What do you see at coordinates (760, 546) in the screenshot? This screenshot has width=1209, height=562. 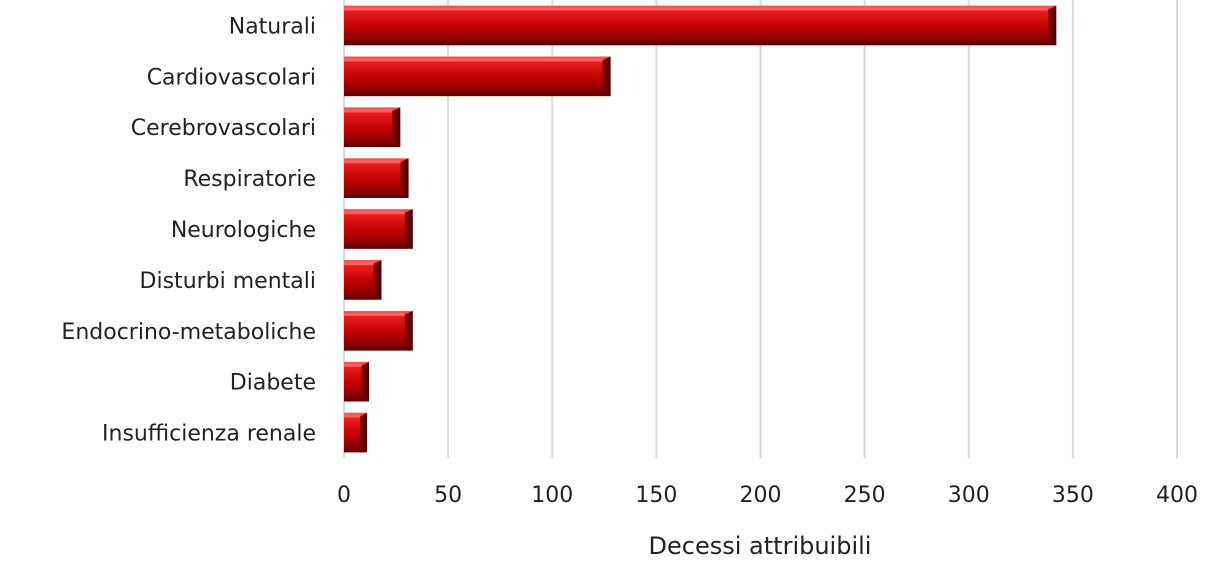 I see `x-axis-title: Decessi attribuibili` at bounding box center [760, 546].